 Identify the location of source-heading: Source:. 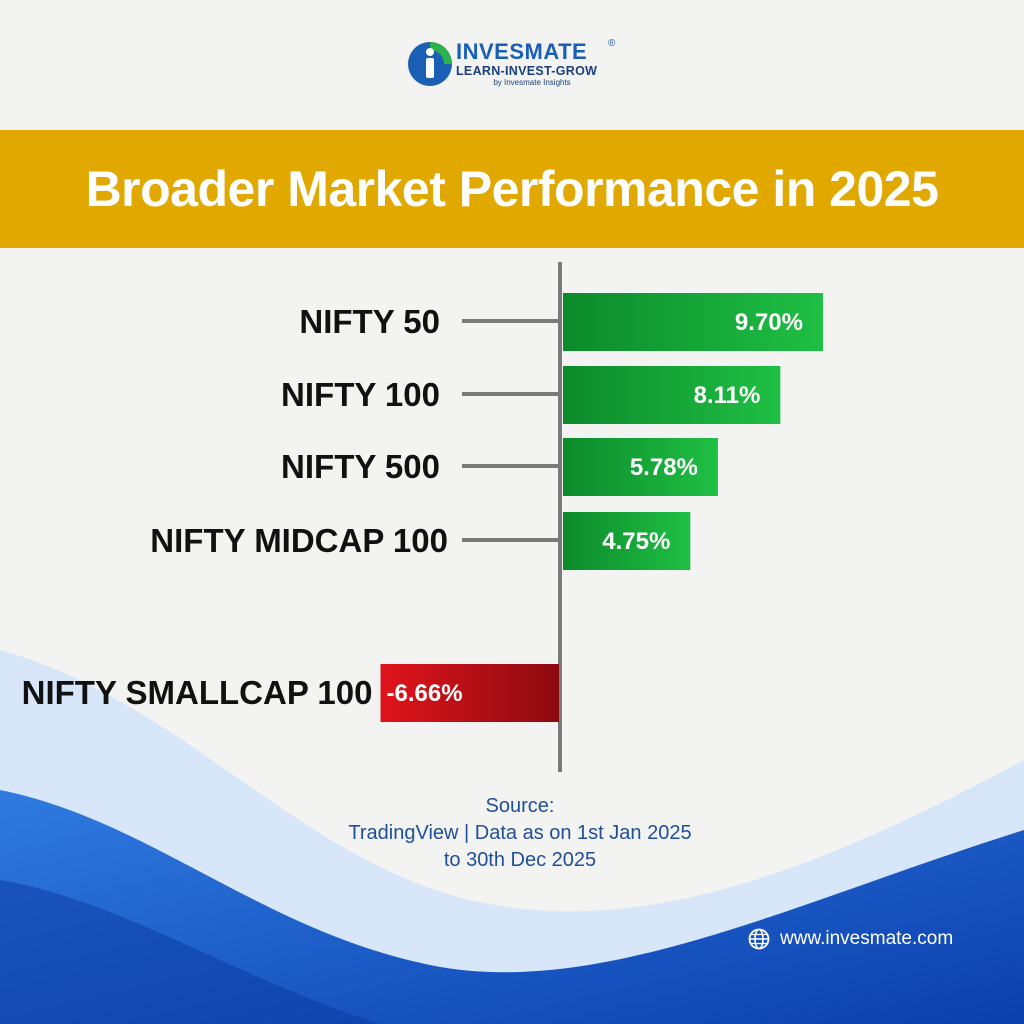
(520, 806).